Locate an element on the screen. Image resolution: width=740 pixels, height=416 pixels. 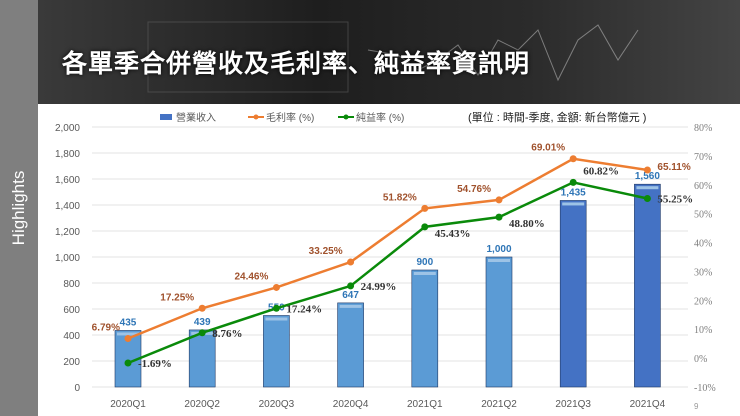
margin-data-label: 33.25% is located at coordinates (326, 251).